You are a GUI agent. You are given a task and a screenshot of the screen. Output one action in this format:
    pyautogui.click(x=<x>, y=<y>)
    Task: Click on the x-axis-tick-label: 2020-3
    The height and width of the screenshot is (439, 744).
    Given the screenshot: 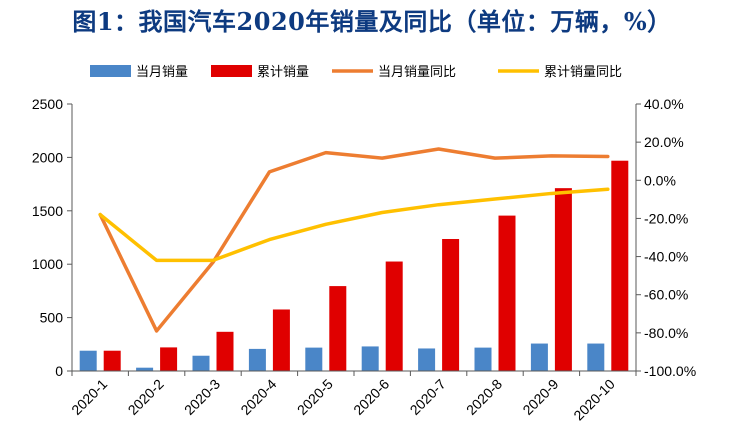 What is the action you would take?
    pyautogui.click(x=202, y=397)
    